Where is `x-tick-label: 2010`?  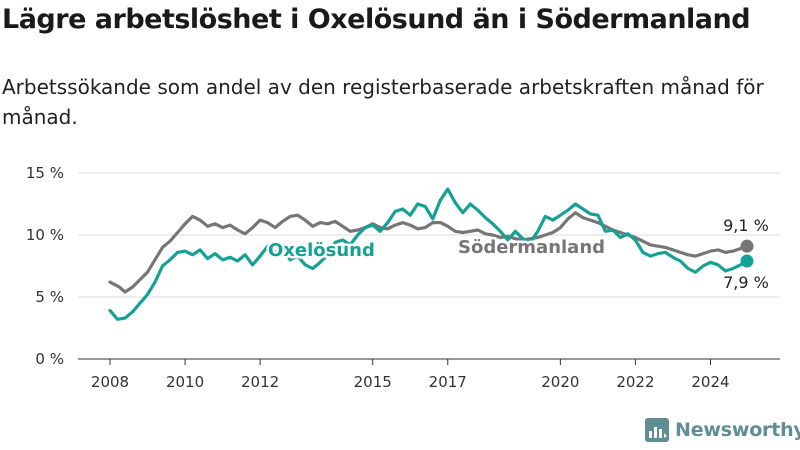
x-tick-label: 2010 is located at coordinates (185, 382).